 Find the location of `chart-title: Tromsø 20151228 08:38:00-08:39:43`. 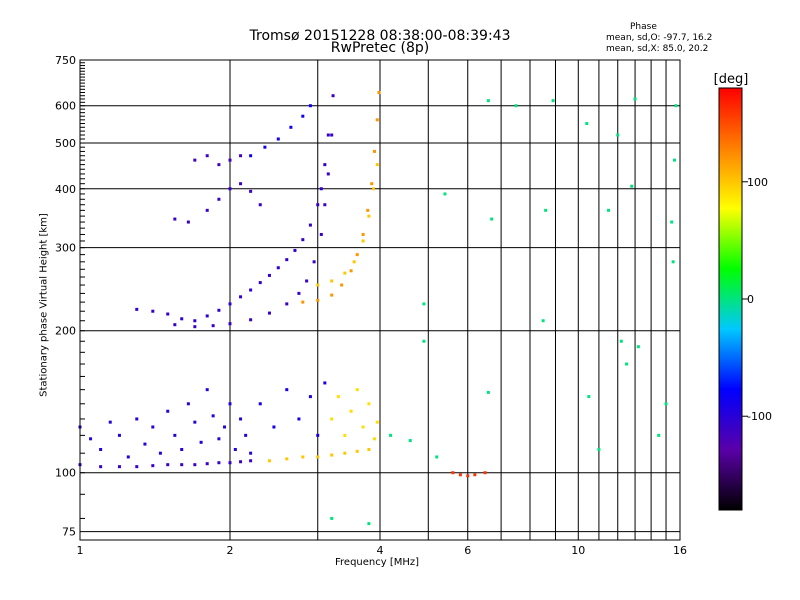

chart-title: Tromsø 20151228 08:38:00-08:39:43 is located at coordinates (380, 36).